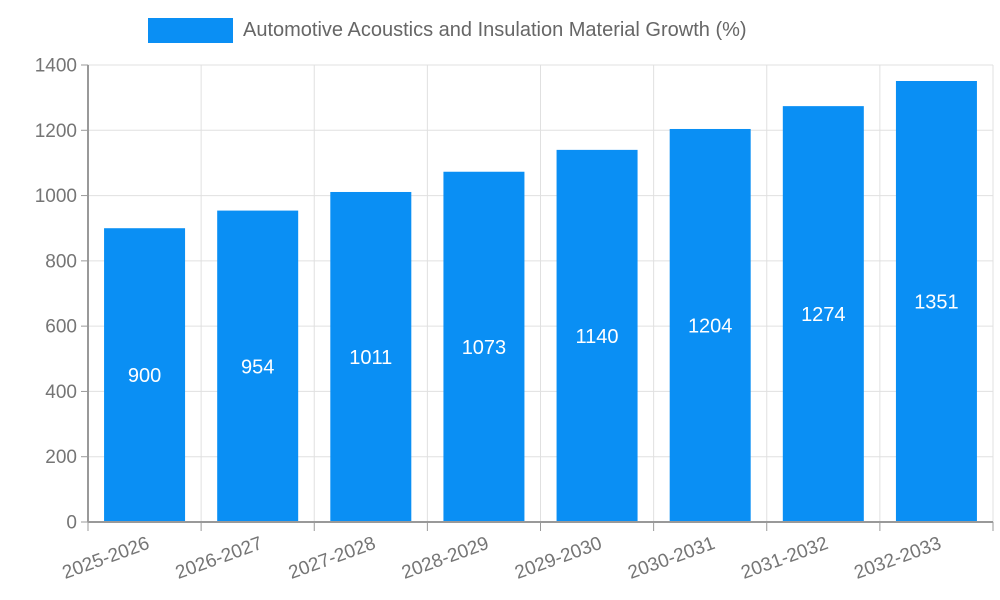  What do you see at coordinates (898, 558) in the screenshot?
I see `x-tick-label-2032-2033: 2032-2033` at bounding box center [898, 558].